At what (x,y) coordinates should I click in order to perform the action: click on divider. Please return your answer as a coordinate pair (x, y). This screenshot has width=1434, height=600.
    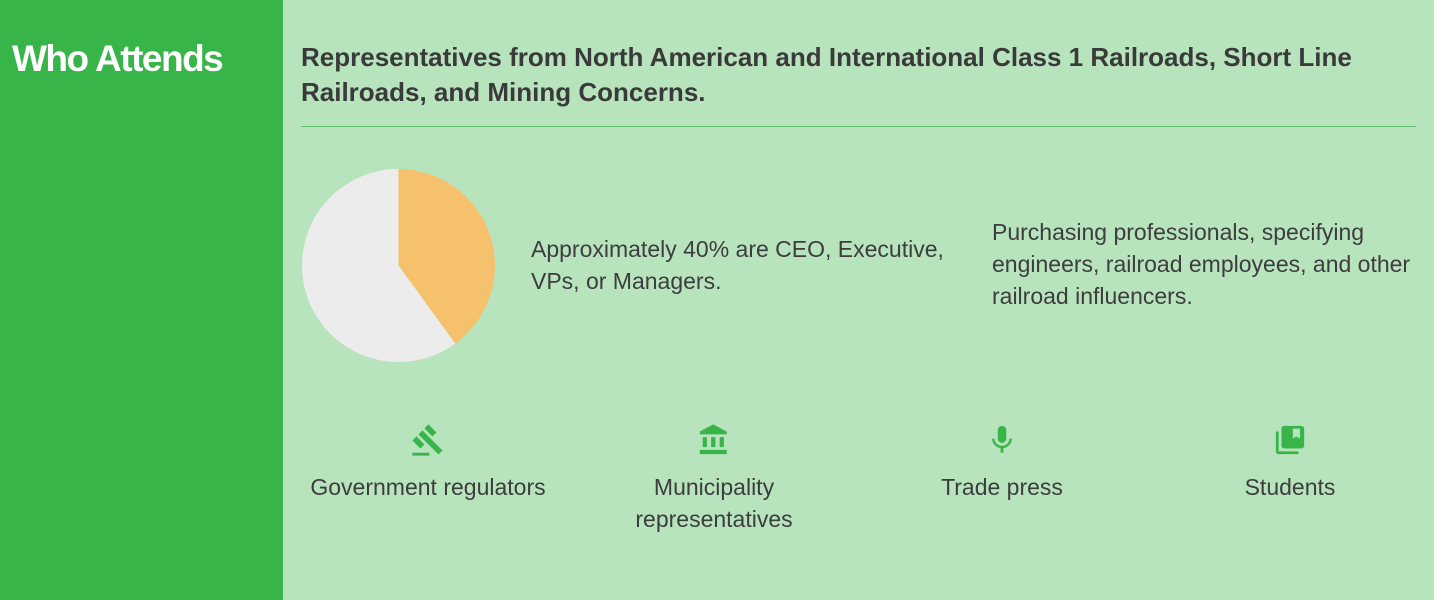
    Looking at the image, I should click on (858, 126).